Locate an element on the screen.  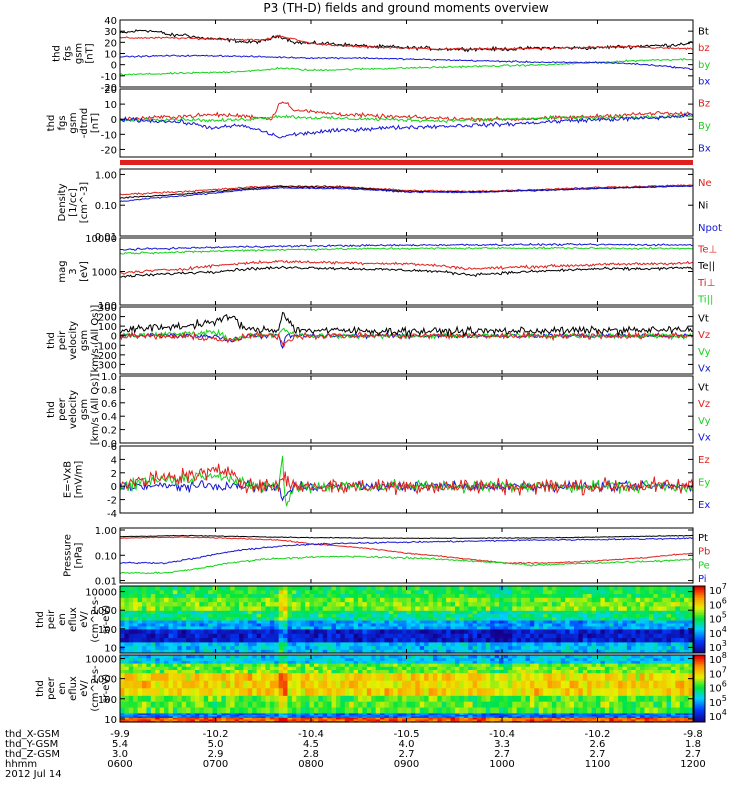
y-tick-label: -10 is located at coordinates (109, 135).